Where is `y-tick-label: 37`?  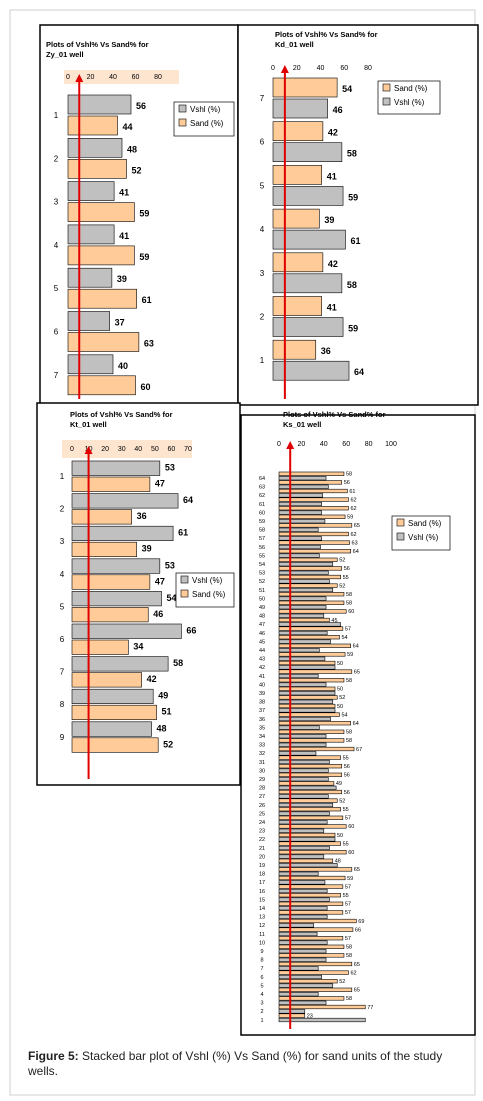 y-tick-label: 37 is located at coordinates (262, 711).